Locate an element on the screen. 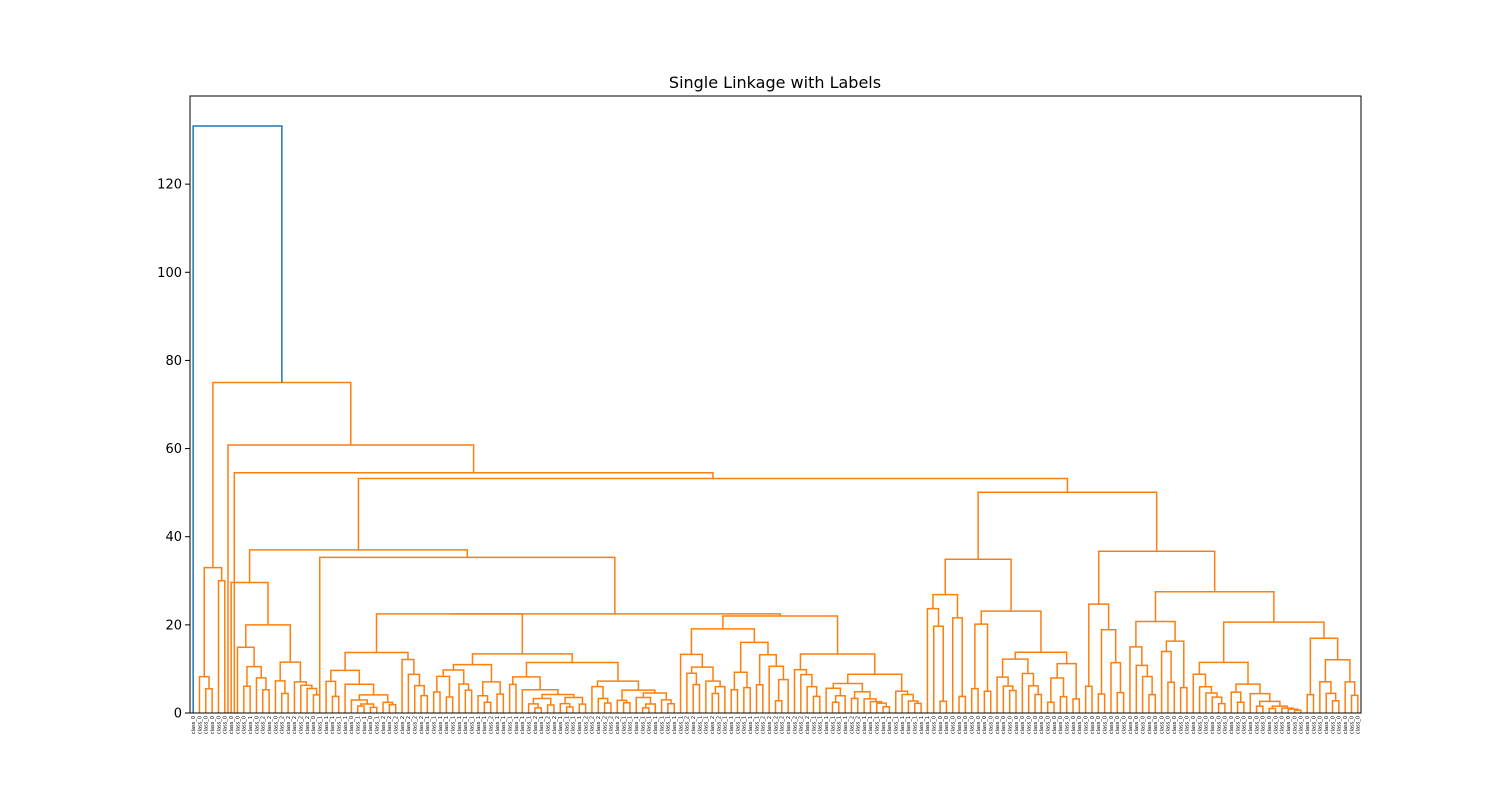 This screenshot has width=1512, height=801. y-axis: 0 20 40 60 80 100 120 is located at coordinates (173, 450).